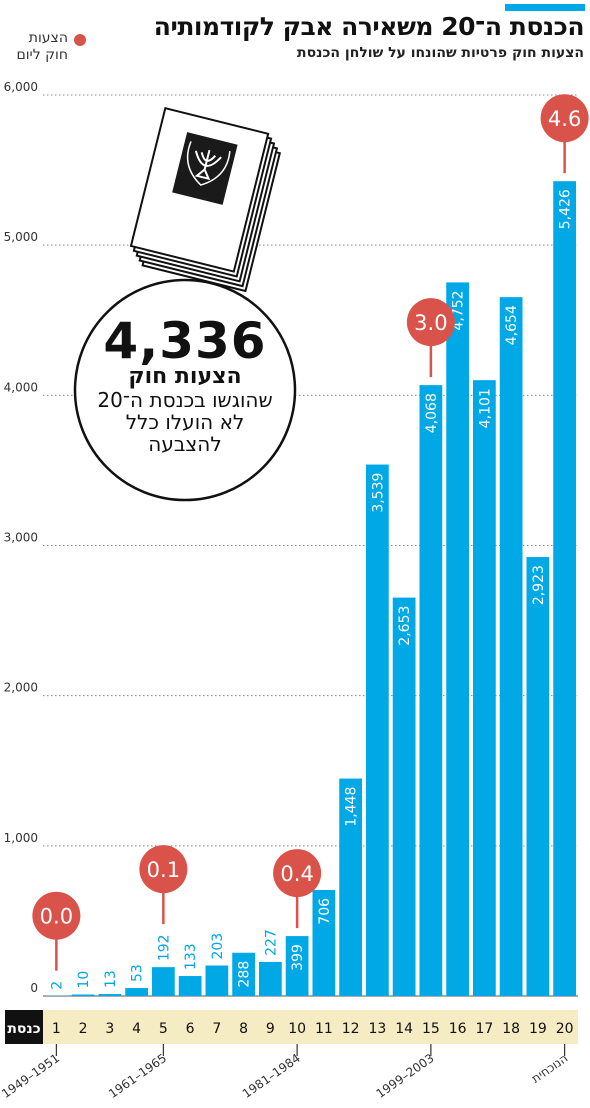 This screenshot has width=590, height=1108. Describe the element at coordinates (404, 1029) in the screenshot. I see `x-tick-label: 14` at that location.